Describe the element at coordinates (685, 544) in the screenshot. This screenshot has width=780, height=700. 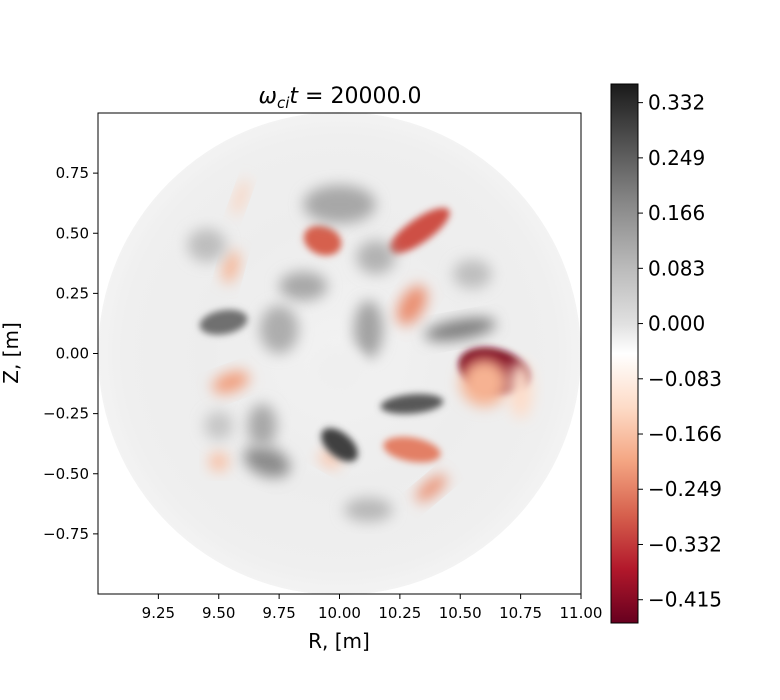
I see `colorbar-tick-label: −0.332` at that location.